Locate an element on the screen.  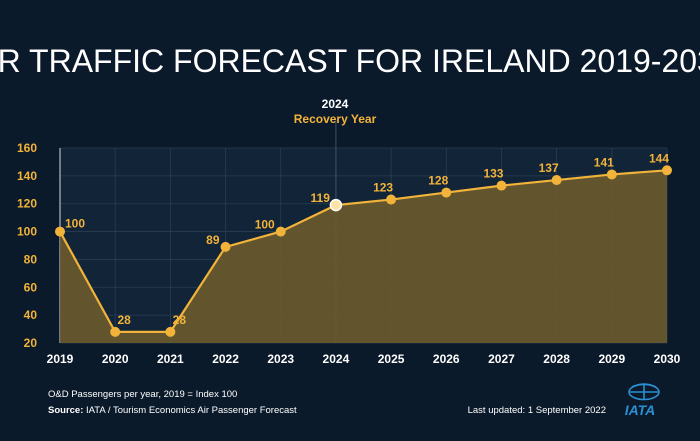
data-label: 133 is located at coordinates (493, 174).